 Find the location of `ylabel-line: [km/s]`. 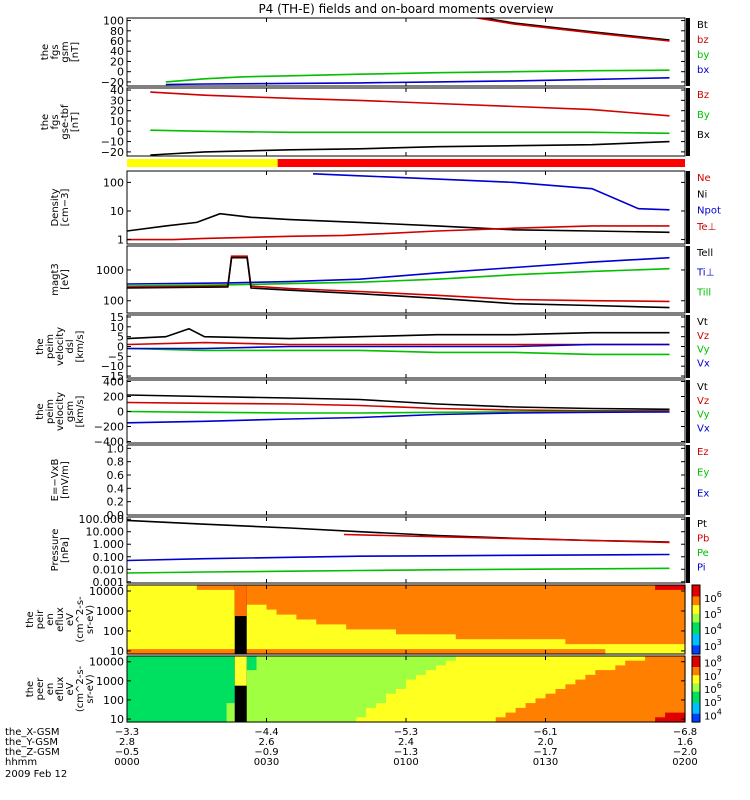

ylabel-line: [km/s] is located at coordinates (80, 346).